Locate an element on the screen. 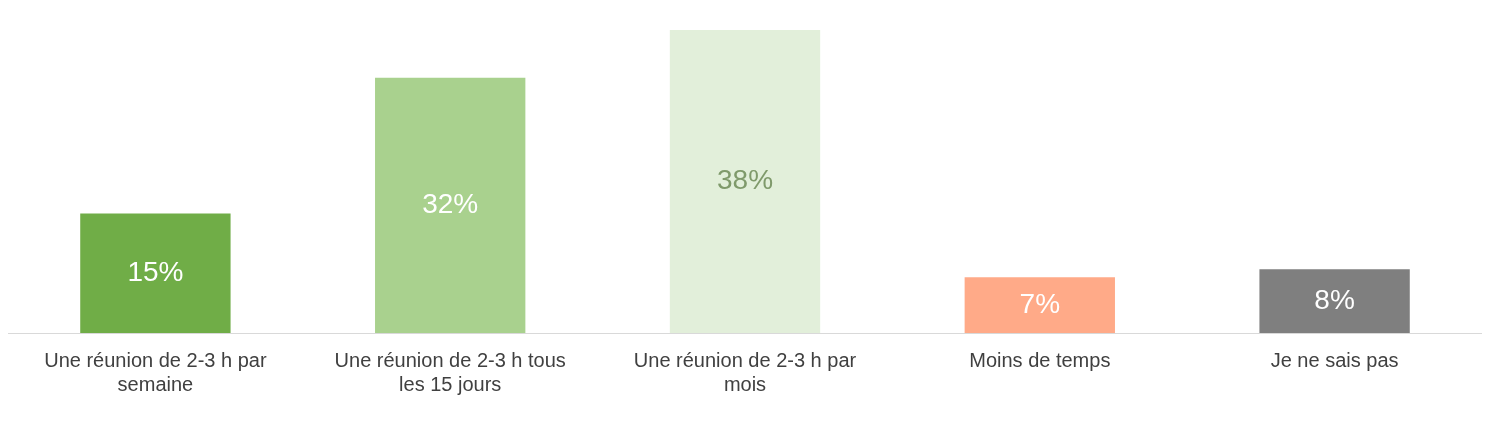 Image resolution: width=1490 pixels, height=421 pixels. data-label: 38% is located at coordinates (745, 180).